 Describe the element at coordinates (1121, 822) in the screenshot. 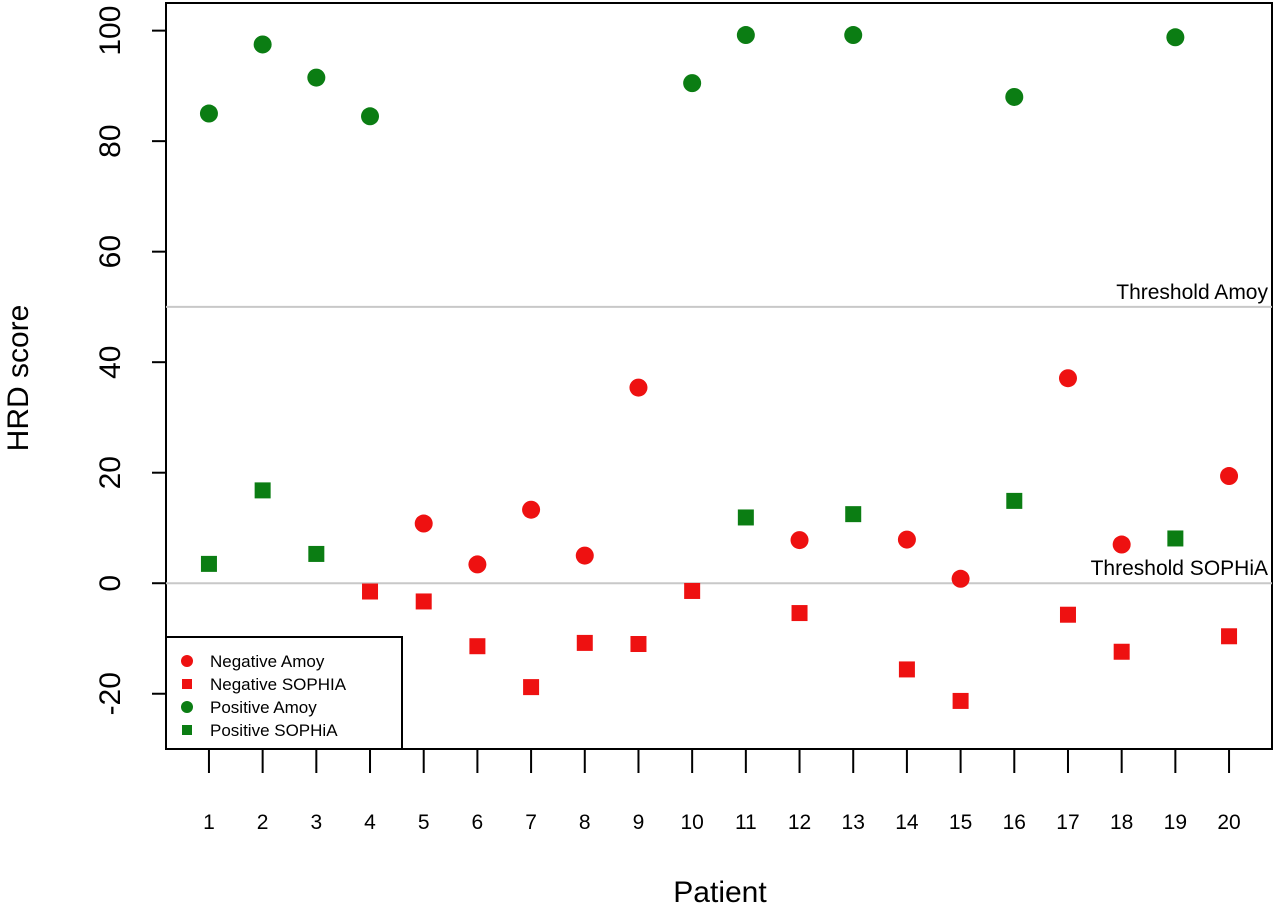

I see `x-tick-label: 18` at that location.